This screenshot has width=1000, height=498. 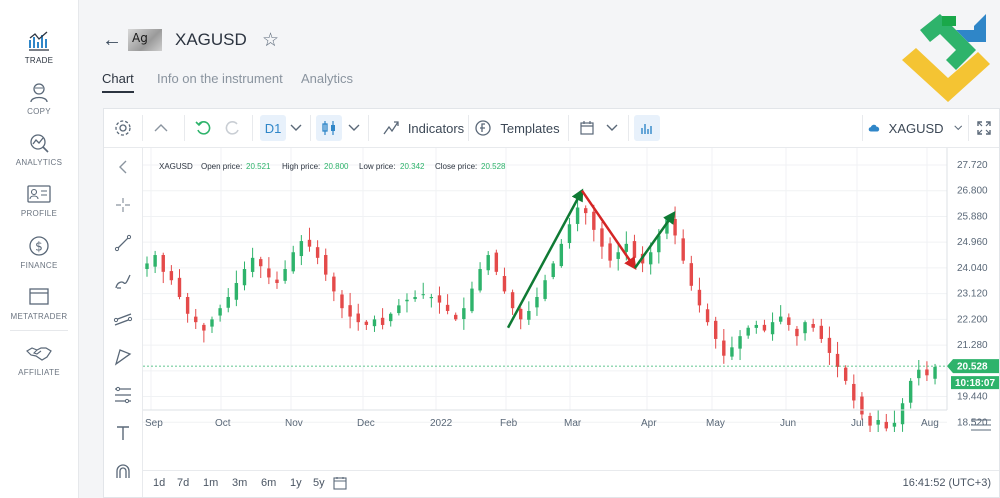 What do you see at coordinates (39, 111) in the screenshot?
I see `sidebar-item-label: COPY` at bounding box center [39, 111].